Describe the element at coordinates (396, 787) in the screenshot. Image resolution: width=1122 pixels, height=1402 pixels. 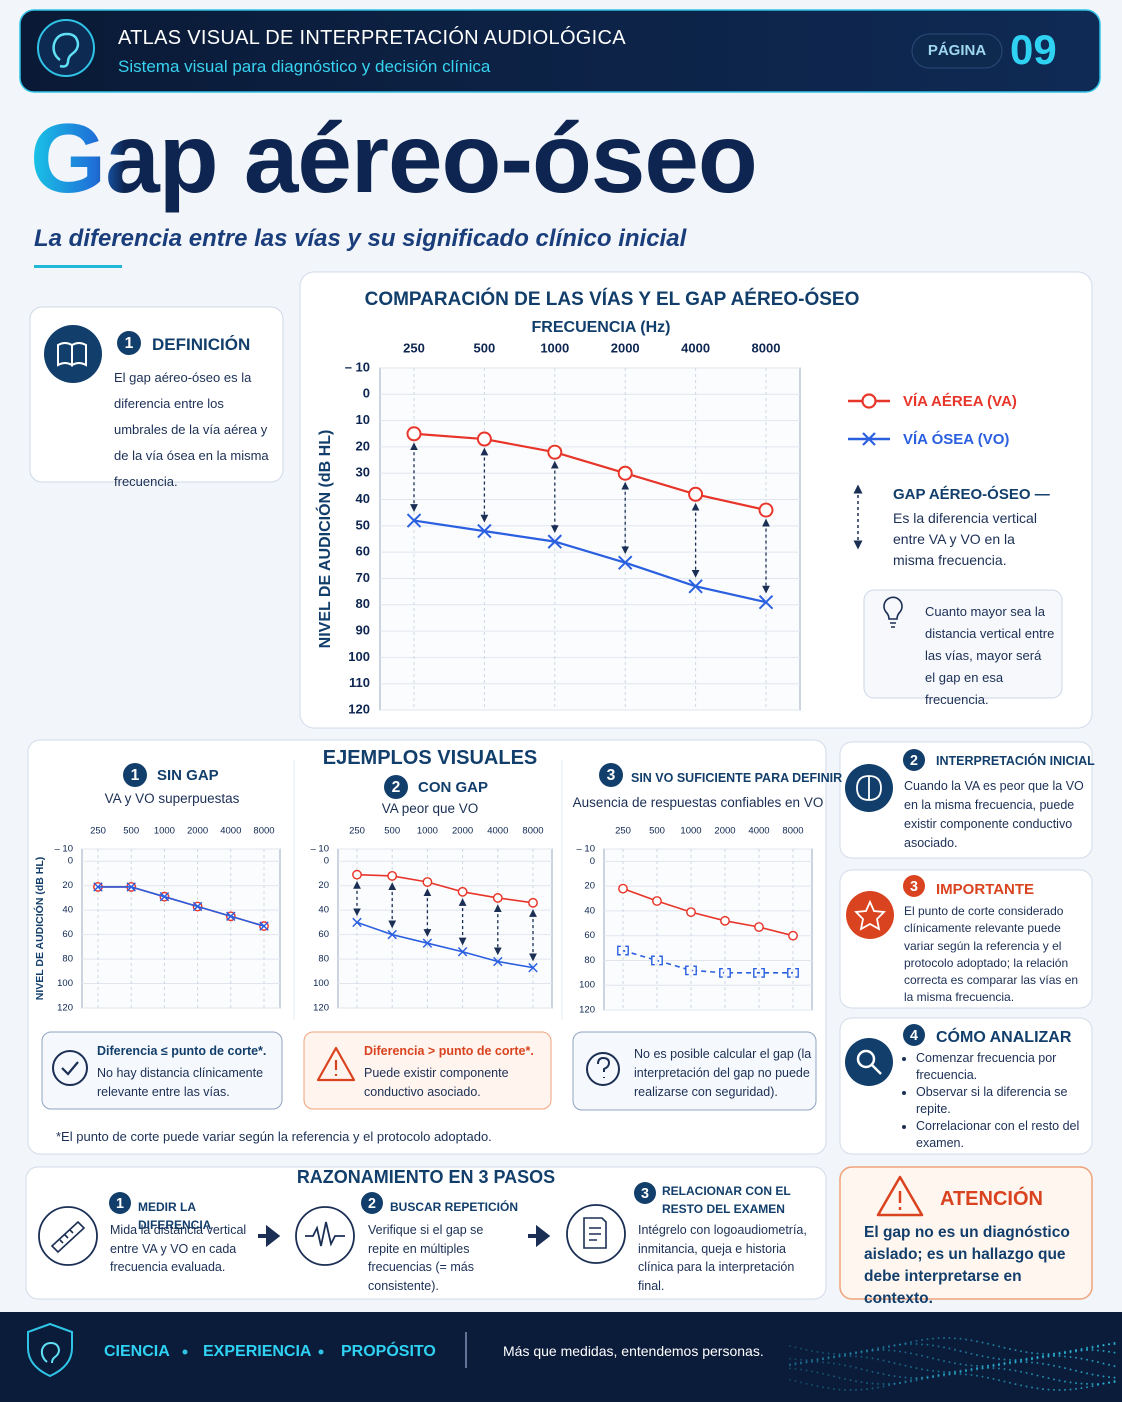
I see `badge-number: 2` at that location.